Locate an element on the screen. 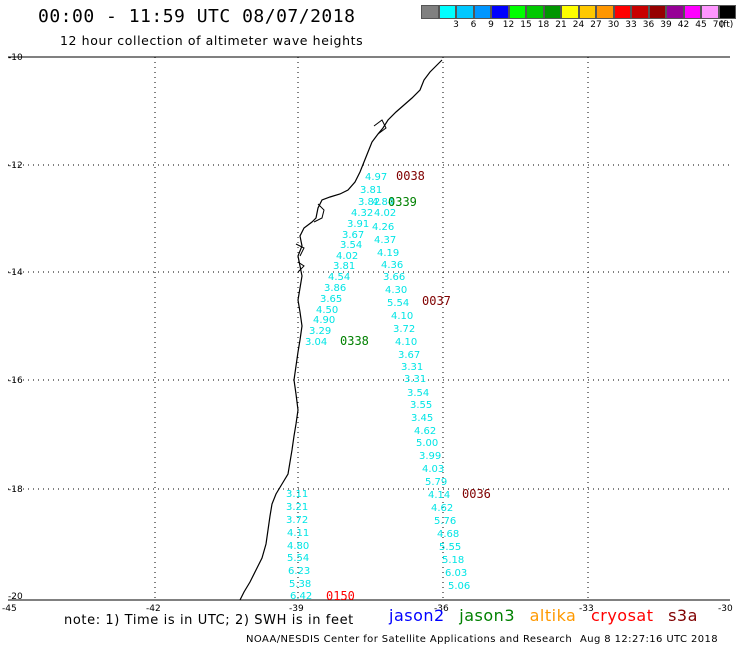 The height and width of the screenshot is (650, 740). satellite-s3a: s3a is located at coordinates (683, 615).